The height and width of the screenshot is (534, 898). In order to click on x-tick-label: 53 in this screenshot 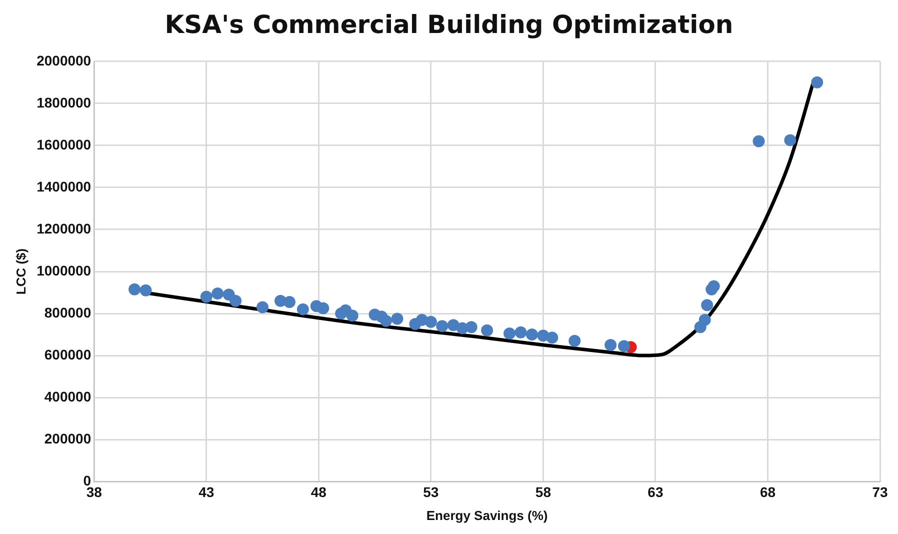, I will do `click(431, 492)`.